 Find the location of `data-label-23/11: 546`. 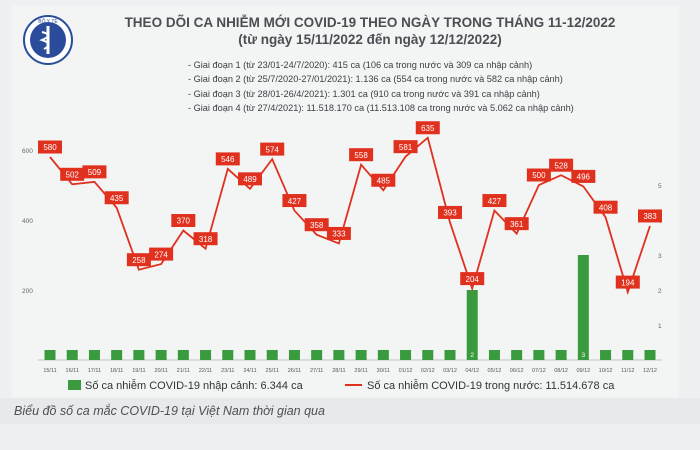

data-label-23/11: 546 is located at coordinates (228, 159).